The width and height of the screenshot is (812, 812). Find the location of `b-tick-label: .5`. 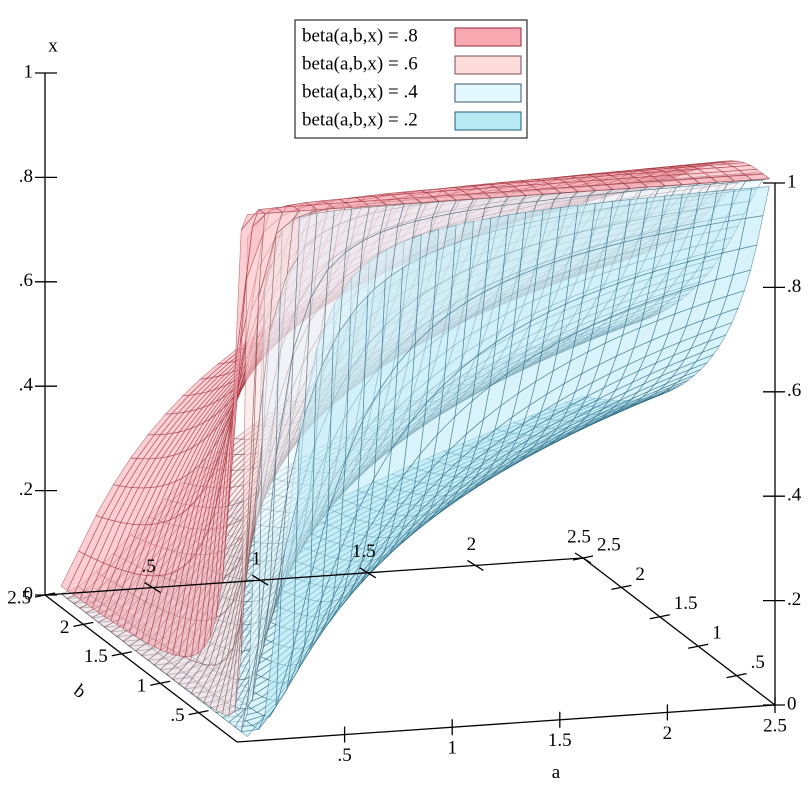

b-tick-label: .5 is located at coordinates (177, 715).